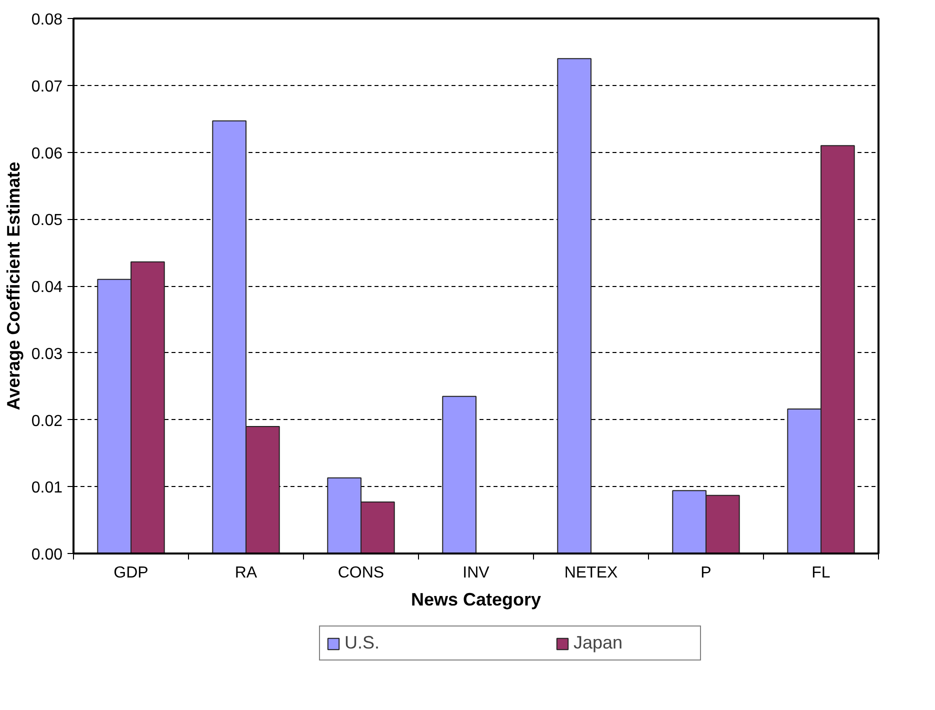 The width and height of the screenshot is (935, 710). What do you see at coordinates (47, 20) in the screenshot?
I see `y-tick-label: 0.08` at bounding box center [47, 20].